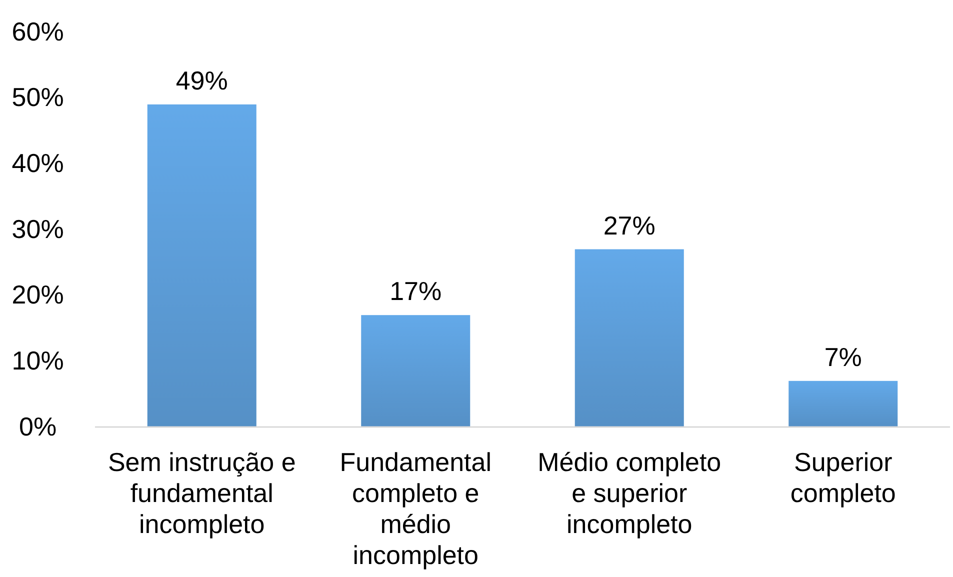 Image resolution: width=953 pixels, height=577 pixels. What do you see at coordinates (38, 426) in the screenshot?
I see `y-tick-label: 0%` at bounding box center [38, 426].